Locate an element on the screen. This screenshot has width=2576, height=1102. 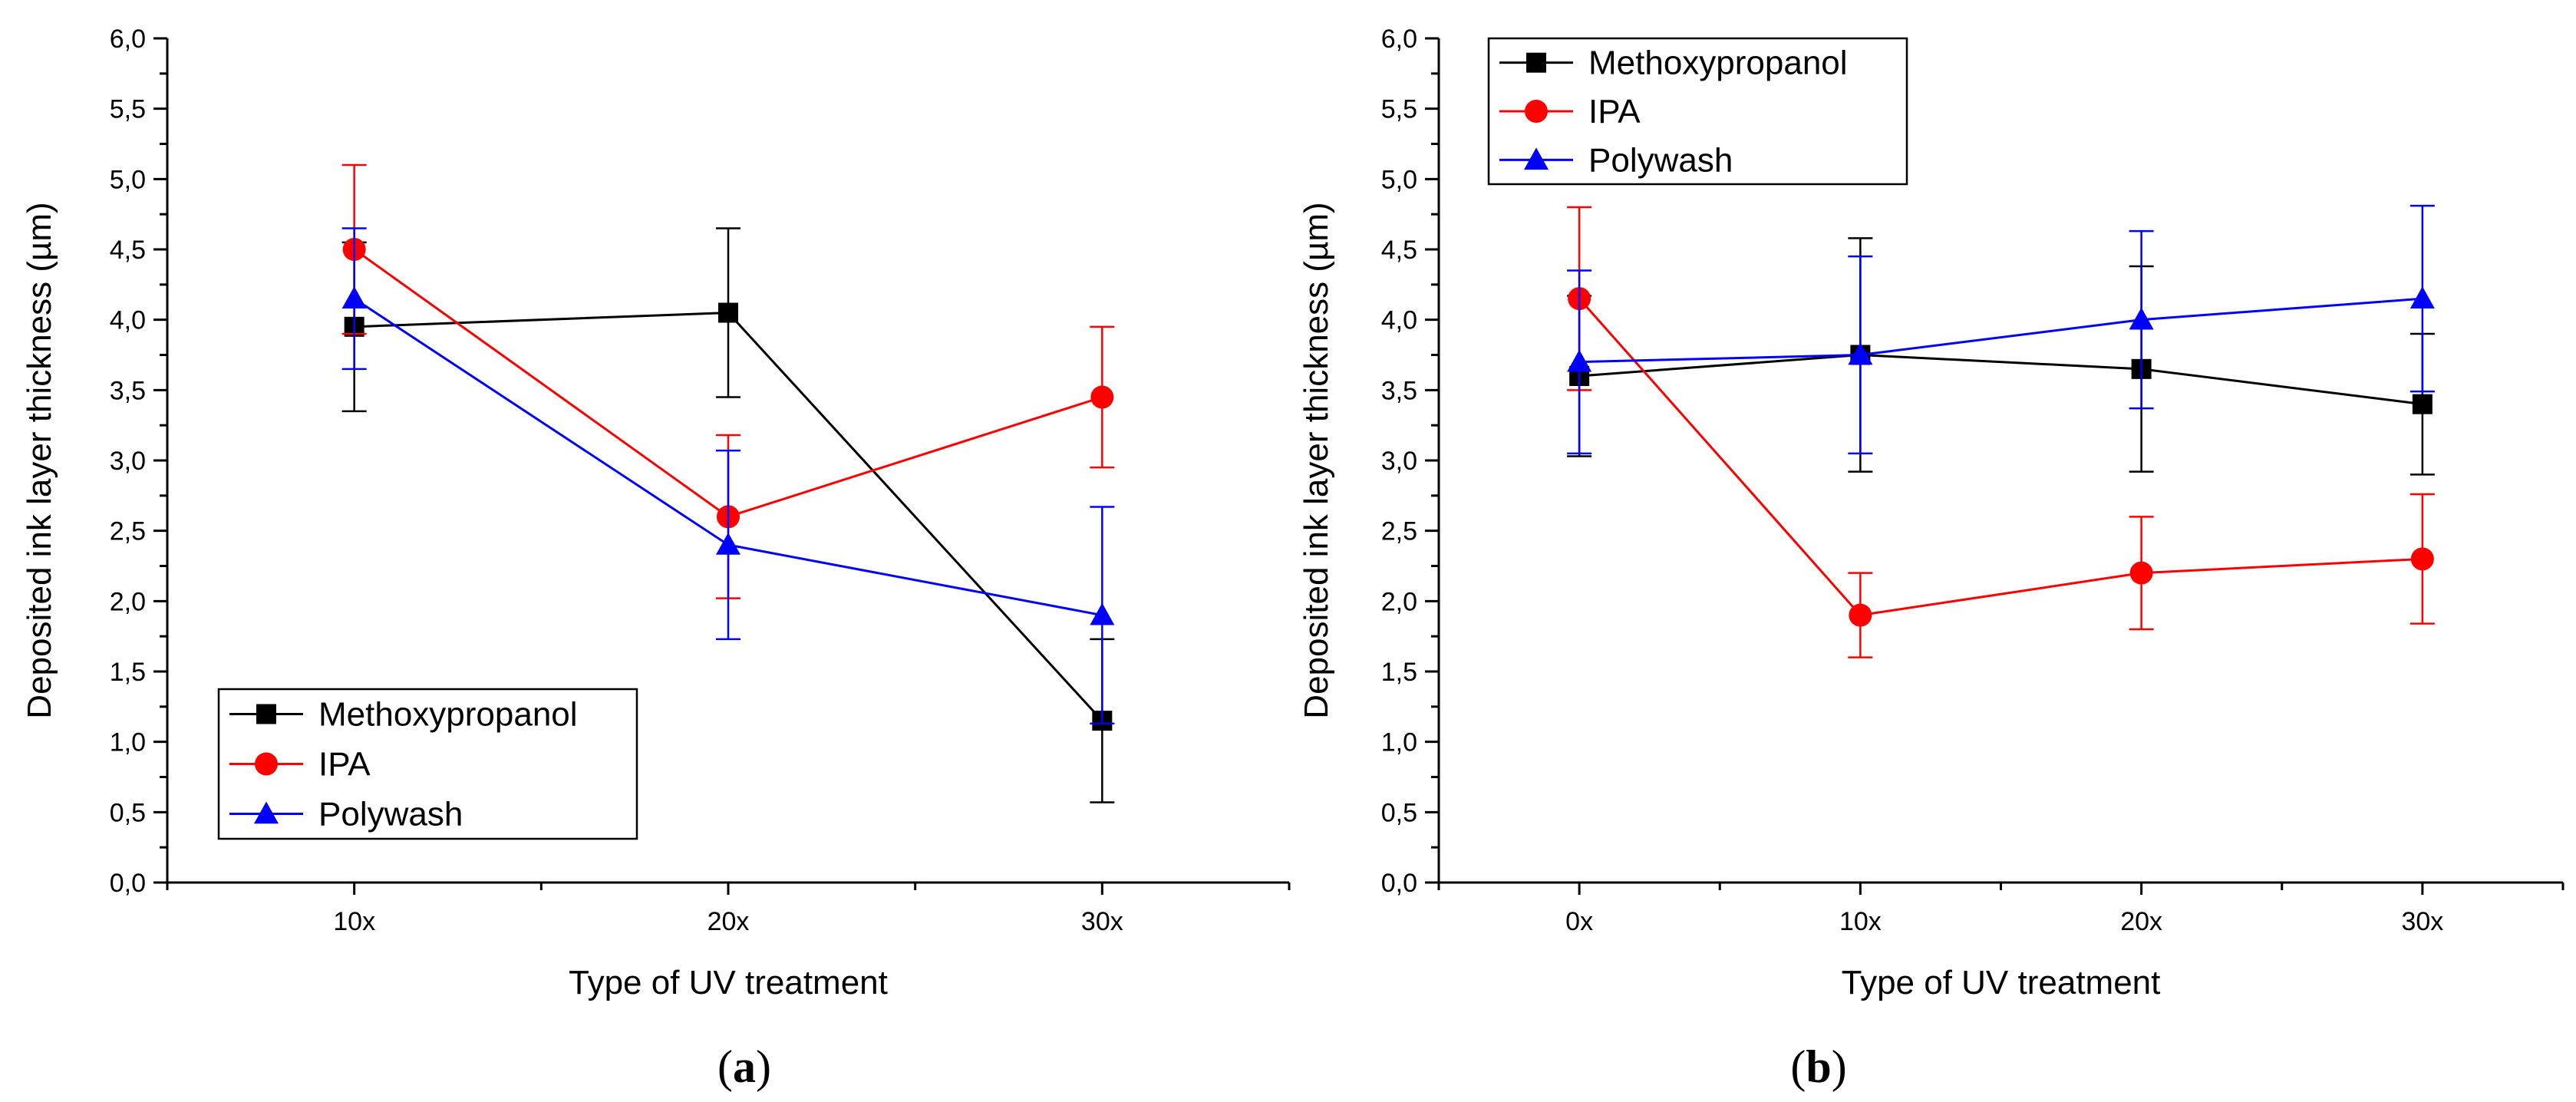
series-ipa is located at coordinates (2001, 432).